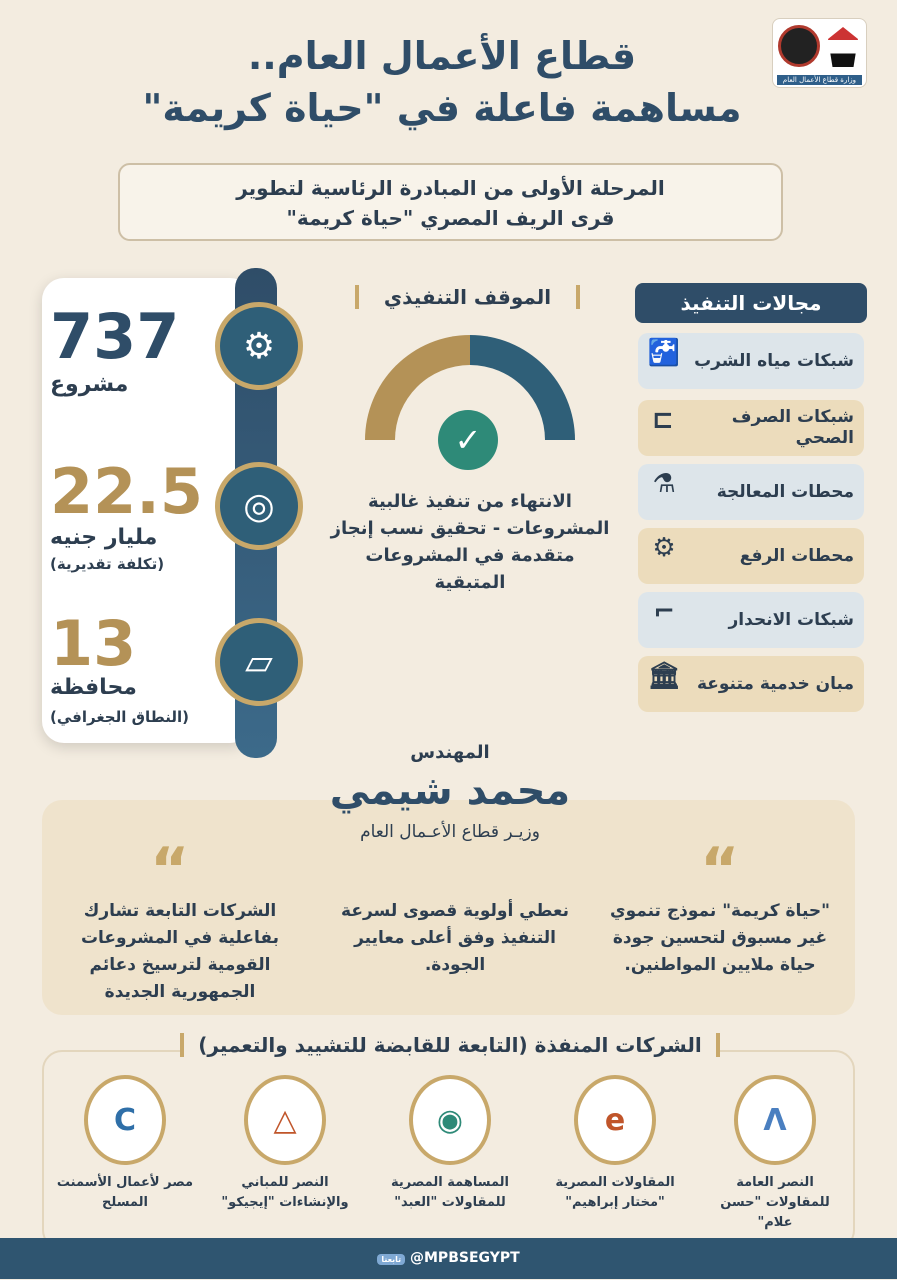 The width and height of the screenshot is (897, 1280). I want to click on pump-icon: ⚙, so click(664, 548).